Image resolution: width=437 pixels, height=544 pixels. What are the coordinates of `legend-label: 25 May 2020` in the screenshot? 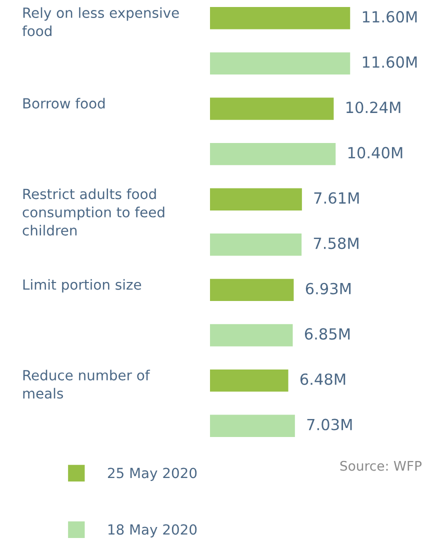 It's located at (152, 474).